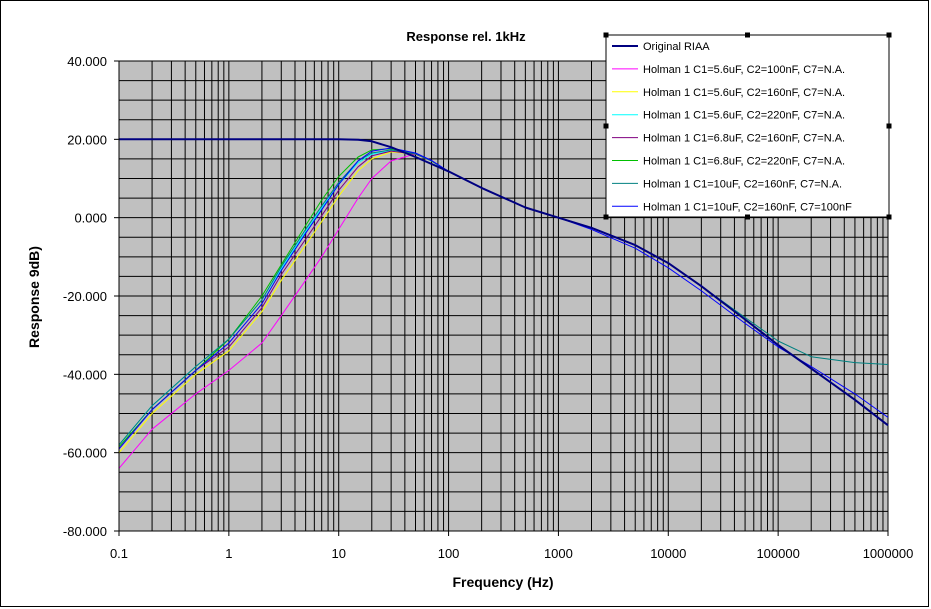 This screenshot has width=931, height=609. Describe the element at coordinates (85, 296) in the screenshot. I see `y-tick-label: -20.000` at that location.